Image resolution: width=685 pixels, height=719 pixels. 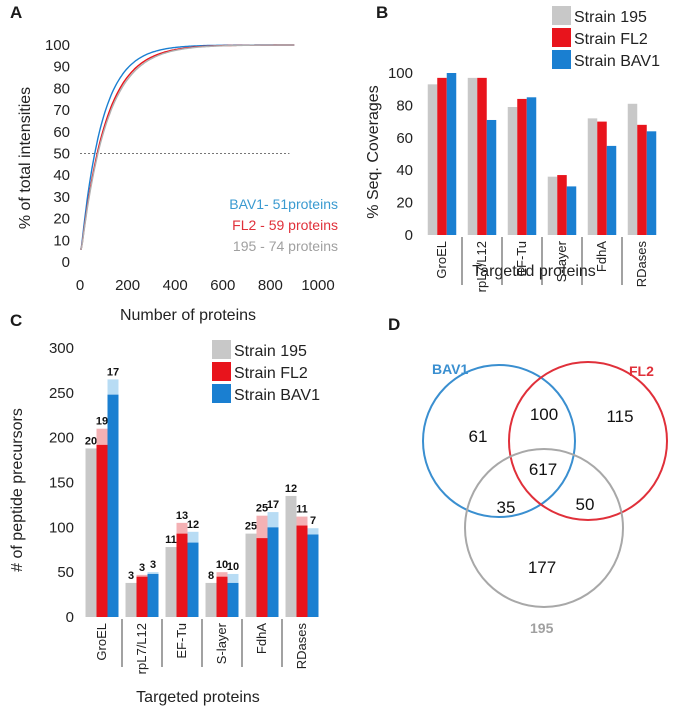 What do you see at coordinates (182, 516) in the screenshot?
I see `panel-c-data-label: 13` at bounding box center [182, 516].